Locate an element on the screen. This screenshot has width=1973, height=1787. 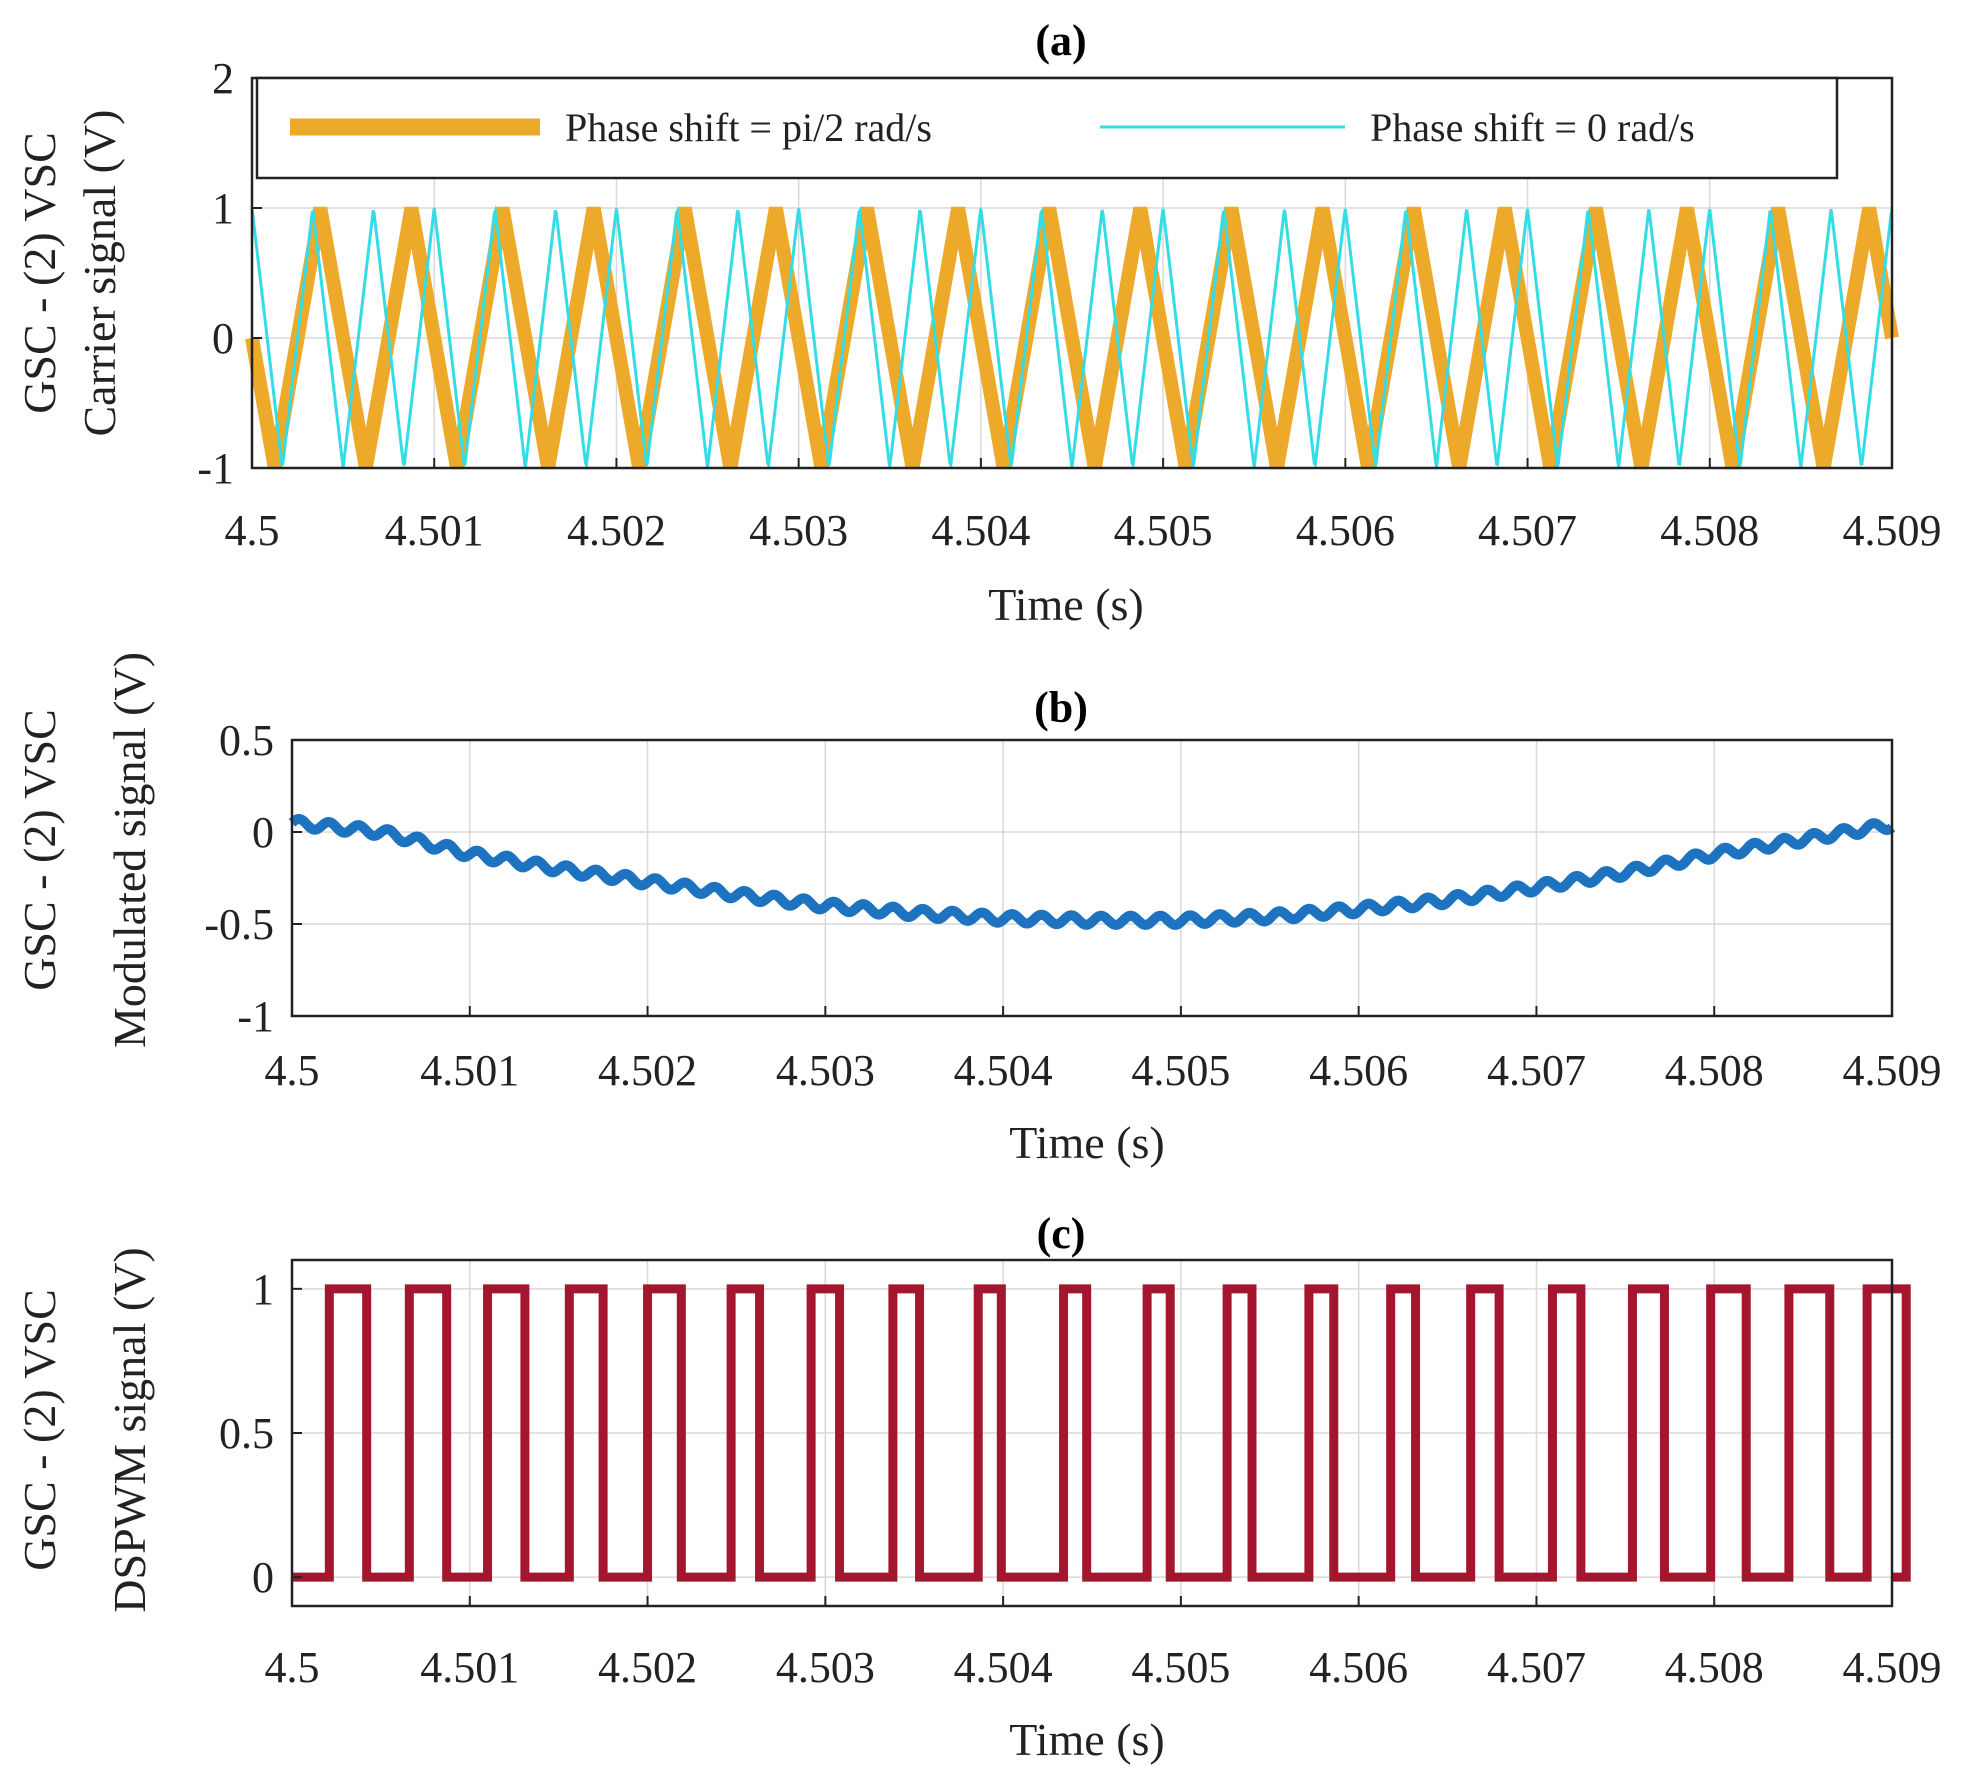
panel-b-title: (b) is located at coordinates (1061, 707).